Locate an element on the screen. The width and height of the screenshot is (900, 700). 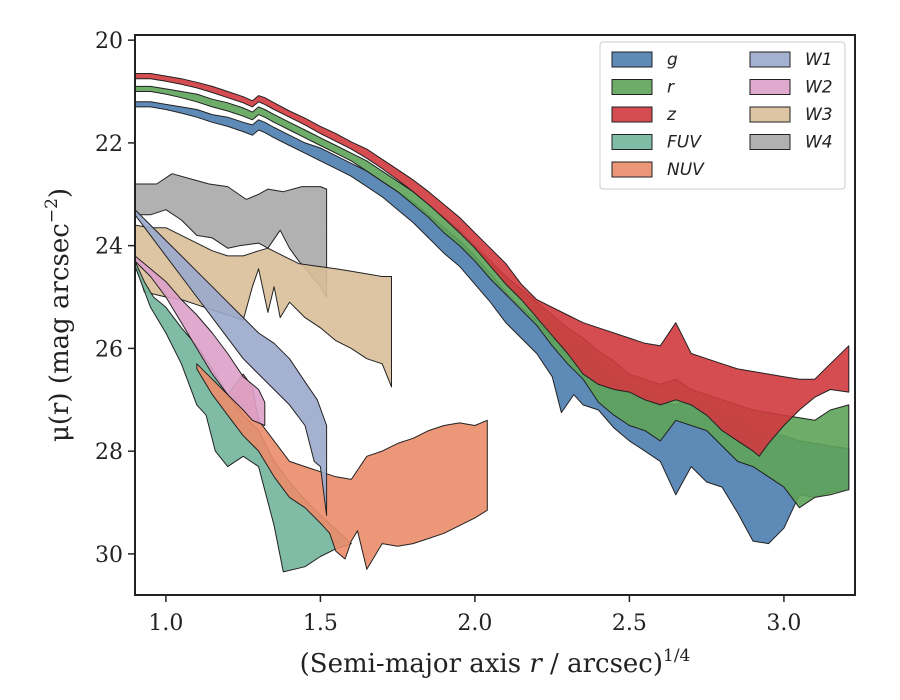
legend-swatch-w3 is located at coordinates (770, 114).